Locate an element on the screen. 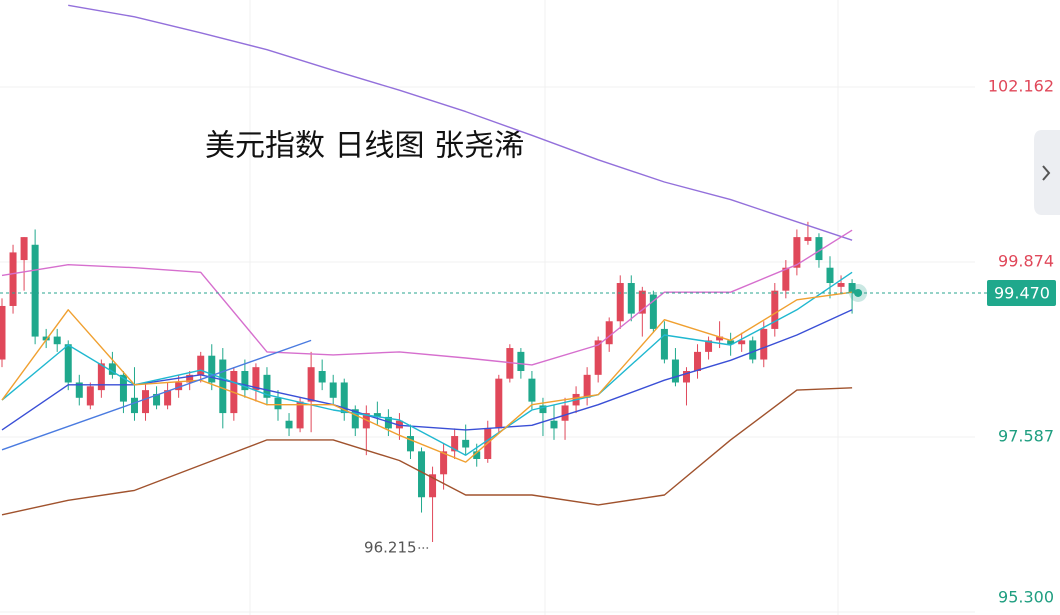 This screenshot has height=615, width=1060. collapse-tab is located at coordinates (1047, 172).